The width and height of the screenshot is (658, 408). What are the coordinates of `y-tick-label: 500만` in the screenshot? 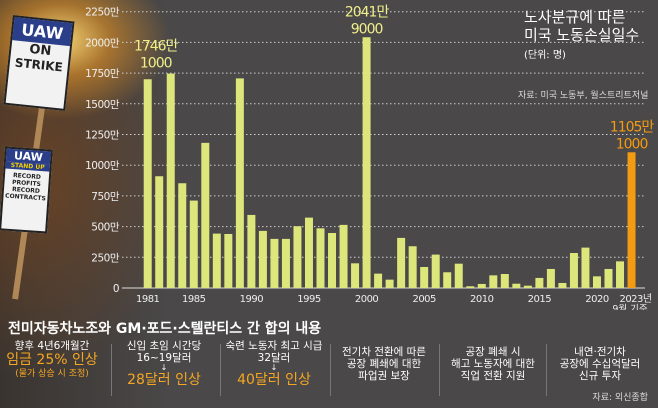 It's located at (105, 228).